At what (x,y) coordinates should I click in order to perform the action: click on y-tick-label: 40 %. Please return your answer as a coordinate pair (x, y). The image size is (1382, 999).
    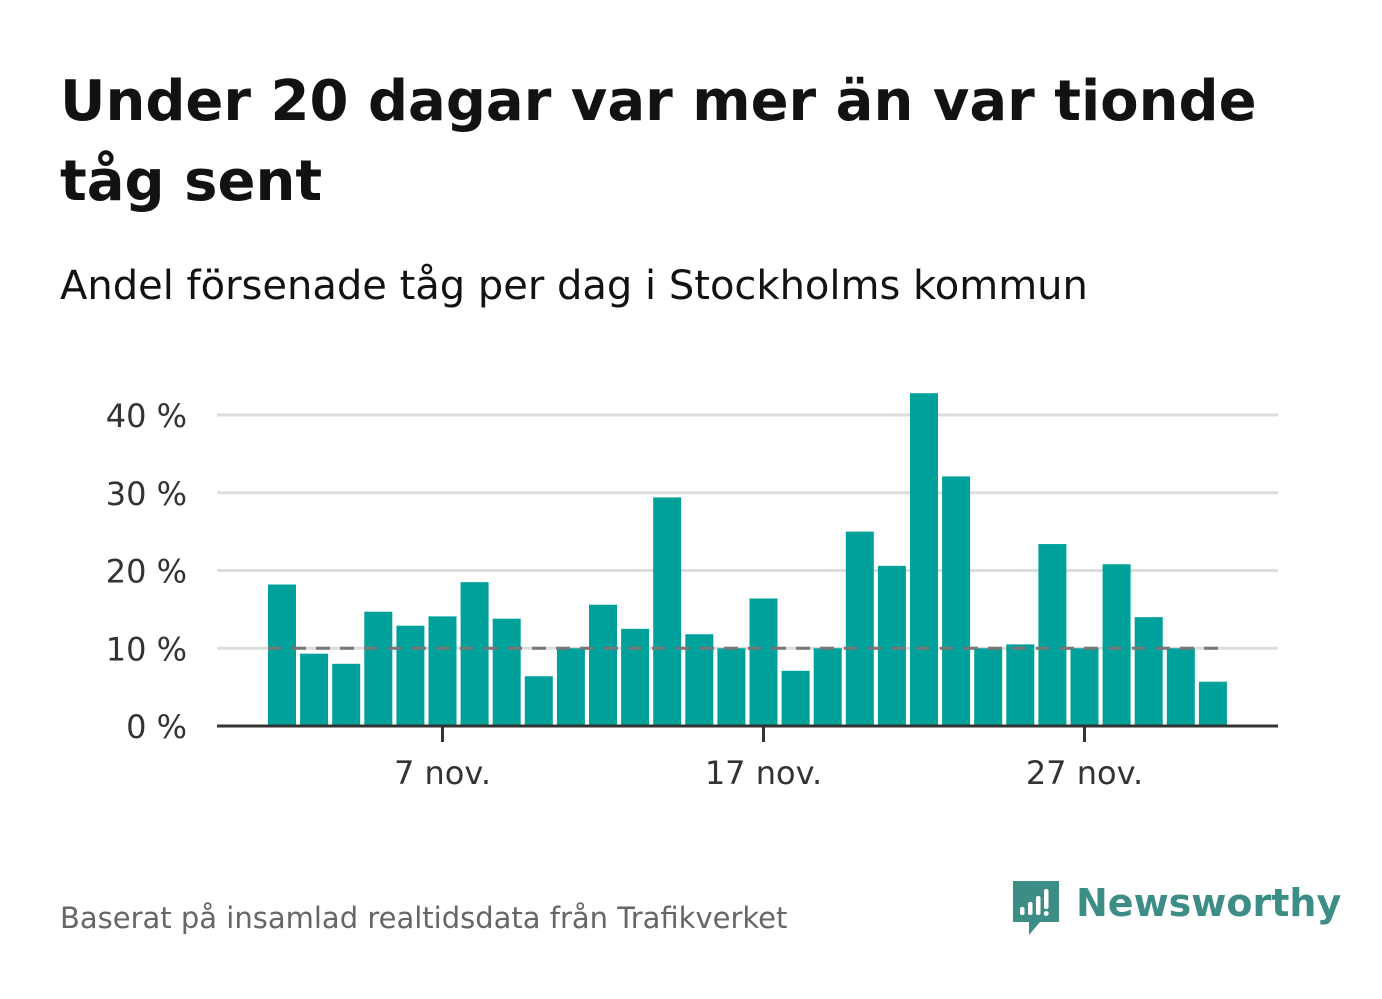
    Looking at the image, I should click on (146, 416).